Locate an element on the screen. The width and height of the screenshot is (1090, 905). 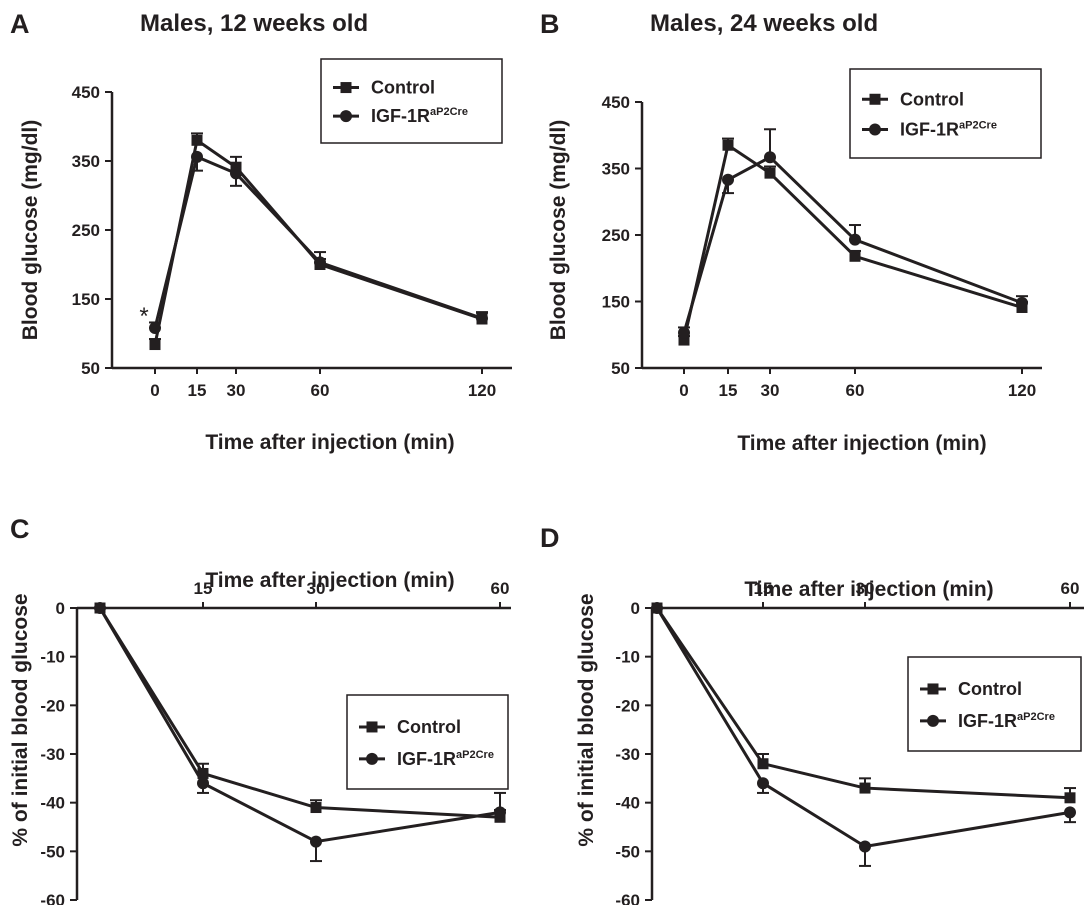
panel-letter: D is located at coordinates (550, 538).